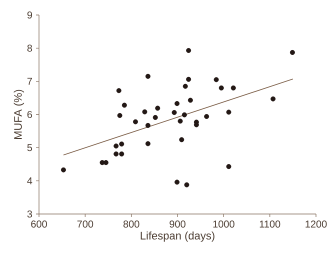  I want to click on x-tick-label: 1000, so click(223, 224).